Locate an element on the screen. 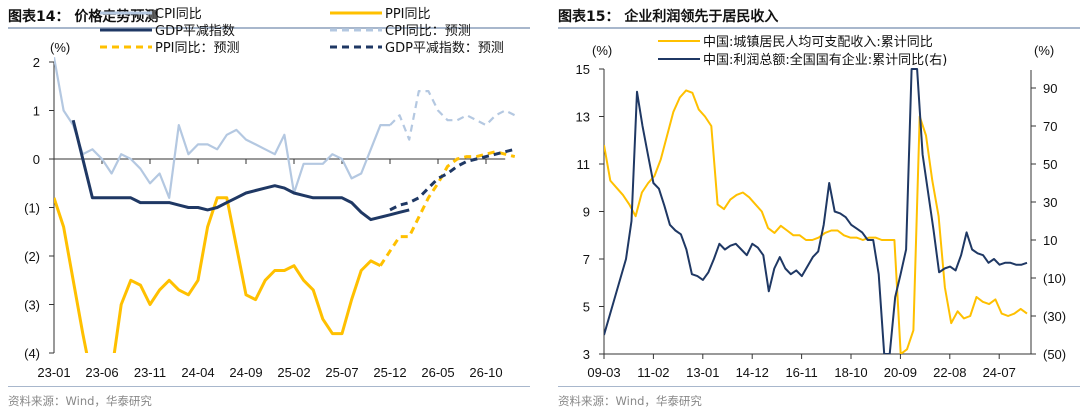 This screenshot has width=1080, height=413. y-tick-label-right: 10 is located at coordinates (1050, 240).